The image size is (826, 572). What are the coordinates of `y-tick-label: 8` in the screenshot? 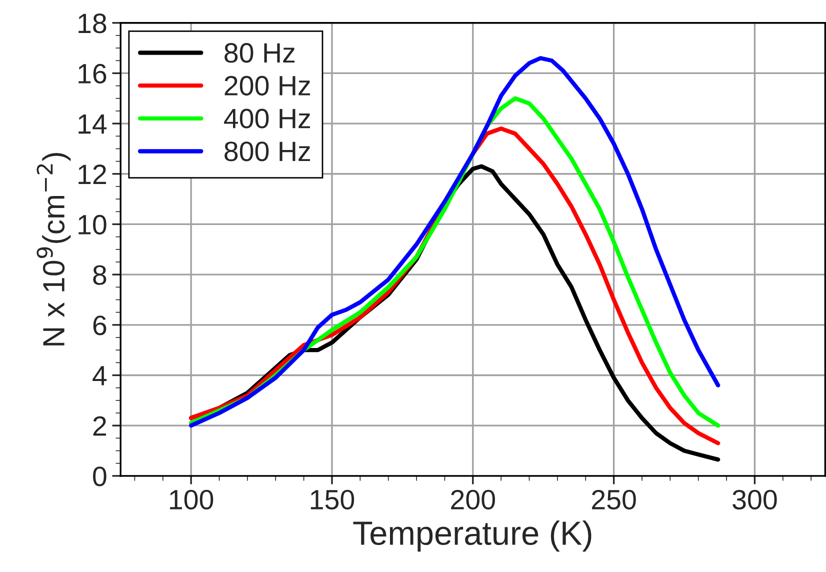 It's located at (99, 275).